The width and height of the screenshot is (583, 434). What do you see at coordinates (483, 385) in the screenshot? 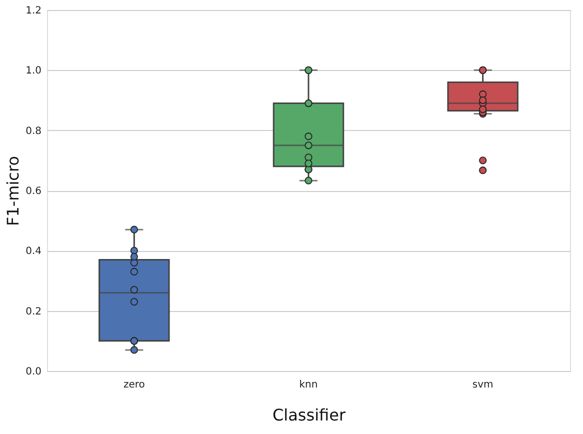
I see `x-tick-label: svm` at bounding box center [483, 385].